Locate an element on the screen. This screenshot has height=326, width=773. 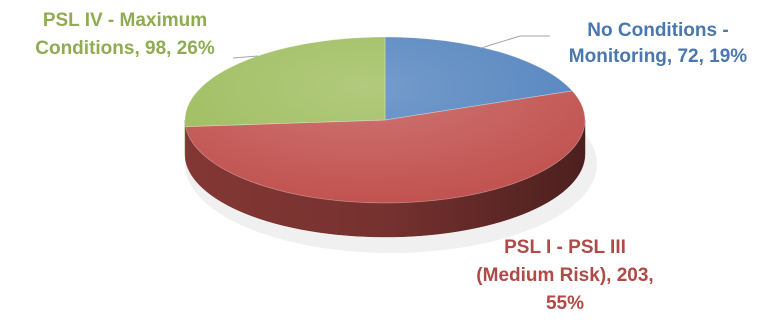
data-label-psl-i-psl-iii-medium-risk: PSL I - PSL III (Medium Risk), 203, 55% is located at coordinates (564, 275).